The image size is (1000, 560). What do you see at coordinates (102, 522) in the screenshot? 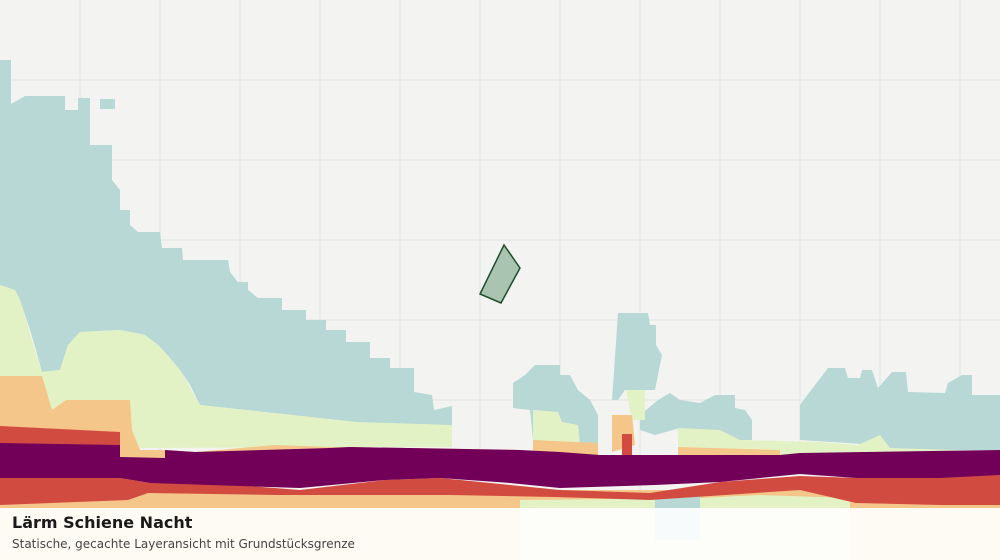
I see `map-title: Lärm Schiene Nacht` at bounding box center [102, 522].